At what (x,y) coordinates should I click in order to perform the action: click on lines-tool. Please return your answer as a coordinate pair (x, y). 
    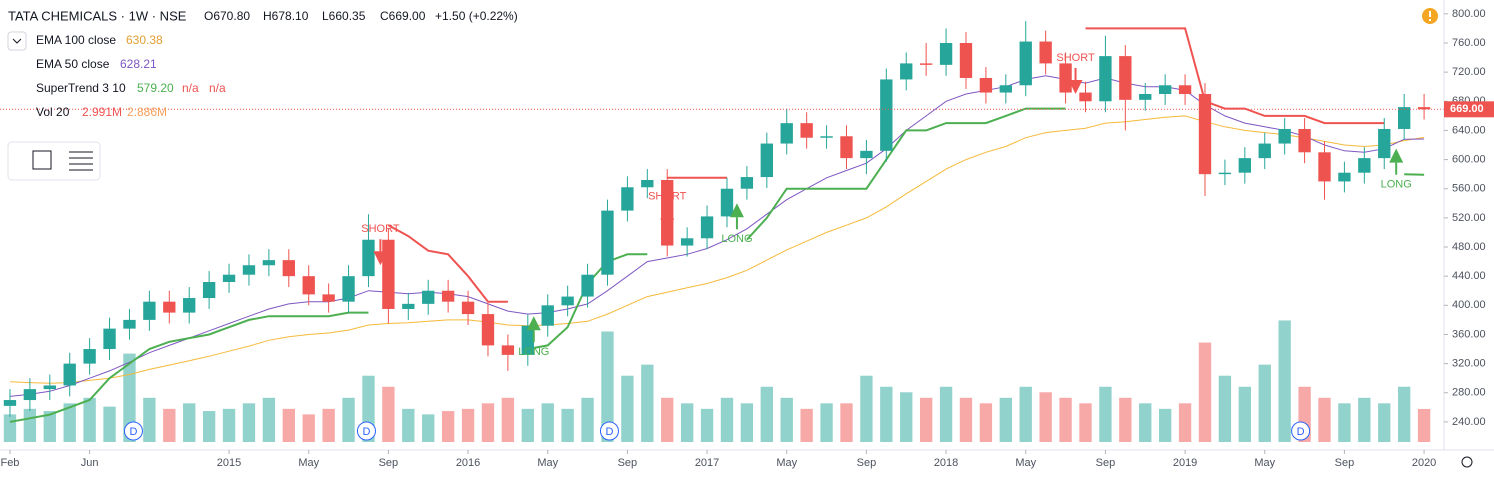
    Looking at the image, I should click on (81, 161).